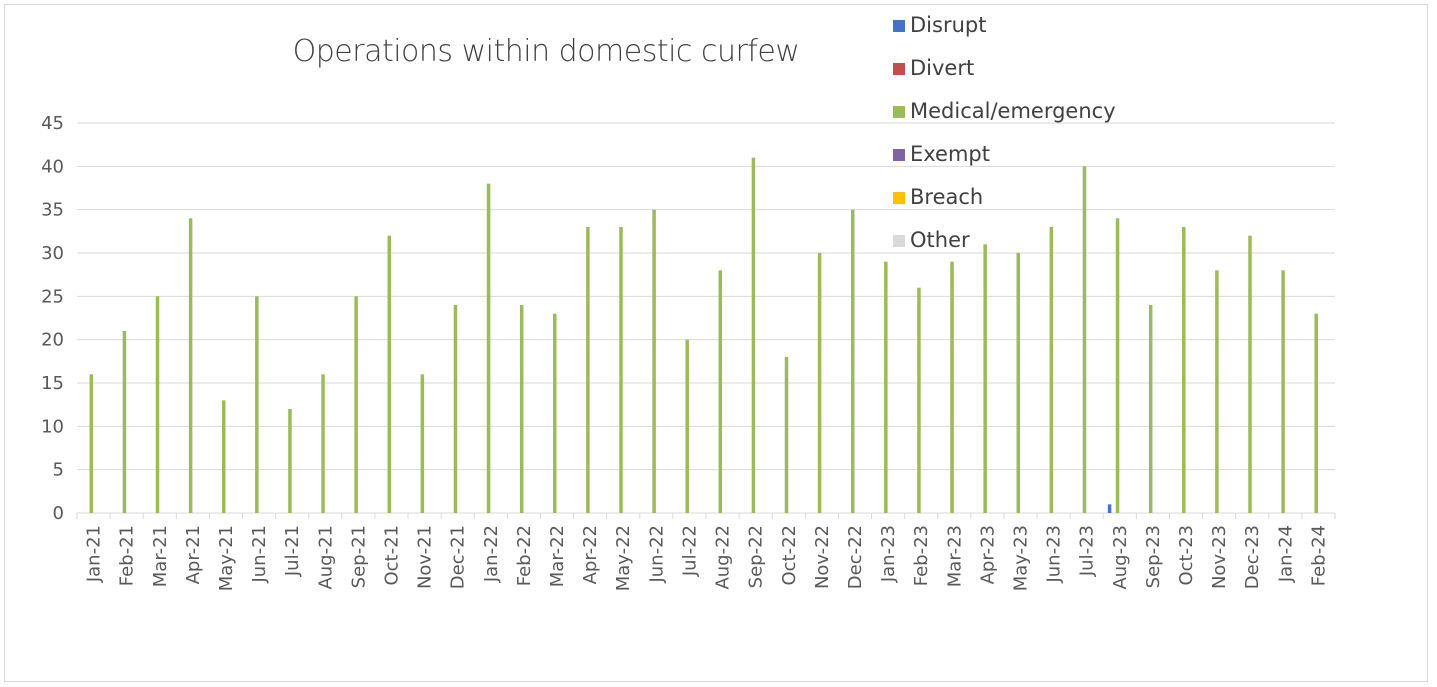  Describe the element at coordinates (52, 210) in the screenshot. I see `y-tick-label: 35` at that location.